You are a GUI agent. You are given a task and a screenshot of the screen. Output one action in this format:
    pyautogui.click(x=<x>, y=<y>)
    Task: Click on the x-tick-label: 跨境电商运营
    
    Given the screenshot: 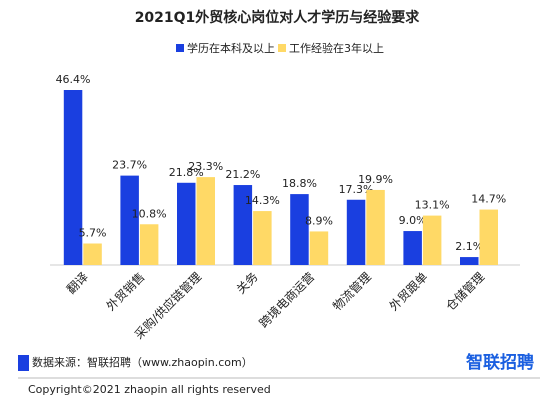 What is the action you would take?
    pyautogui.click(x=287, y=300)
    